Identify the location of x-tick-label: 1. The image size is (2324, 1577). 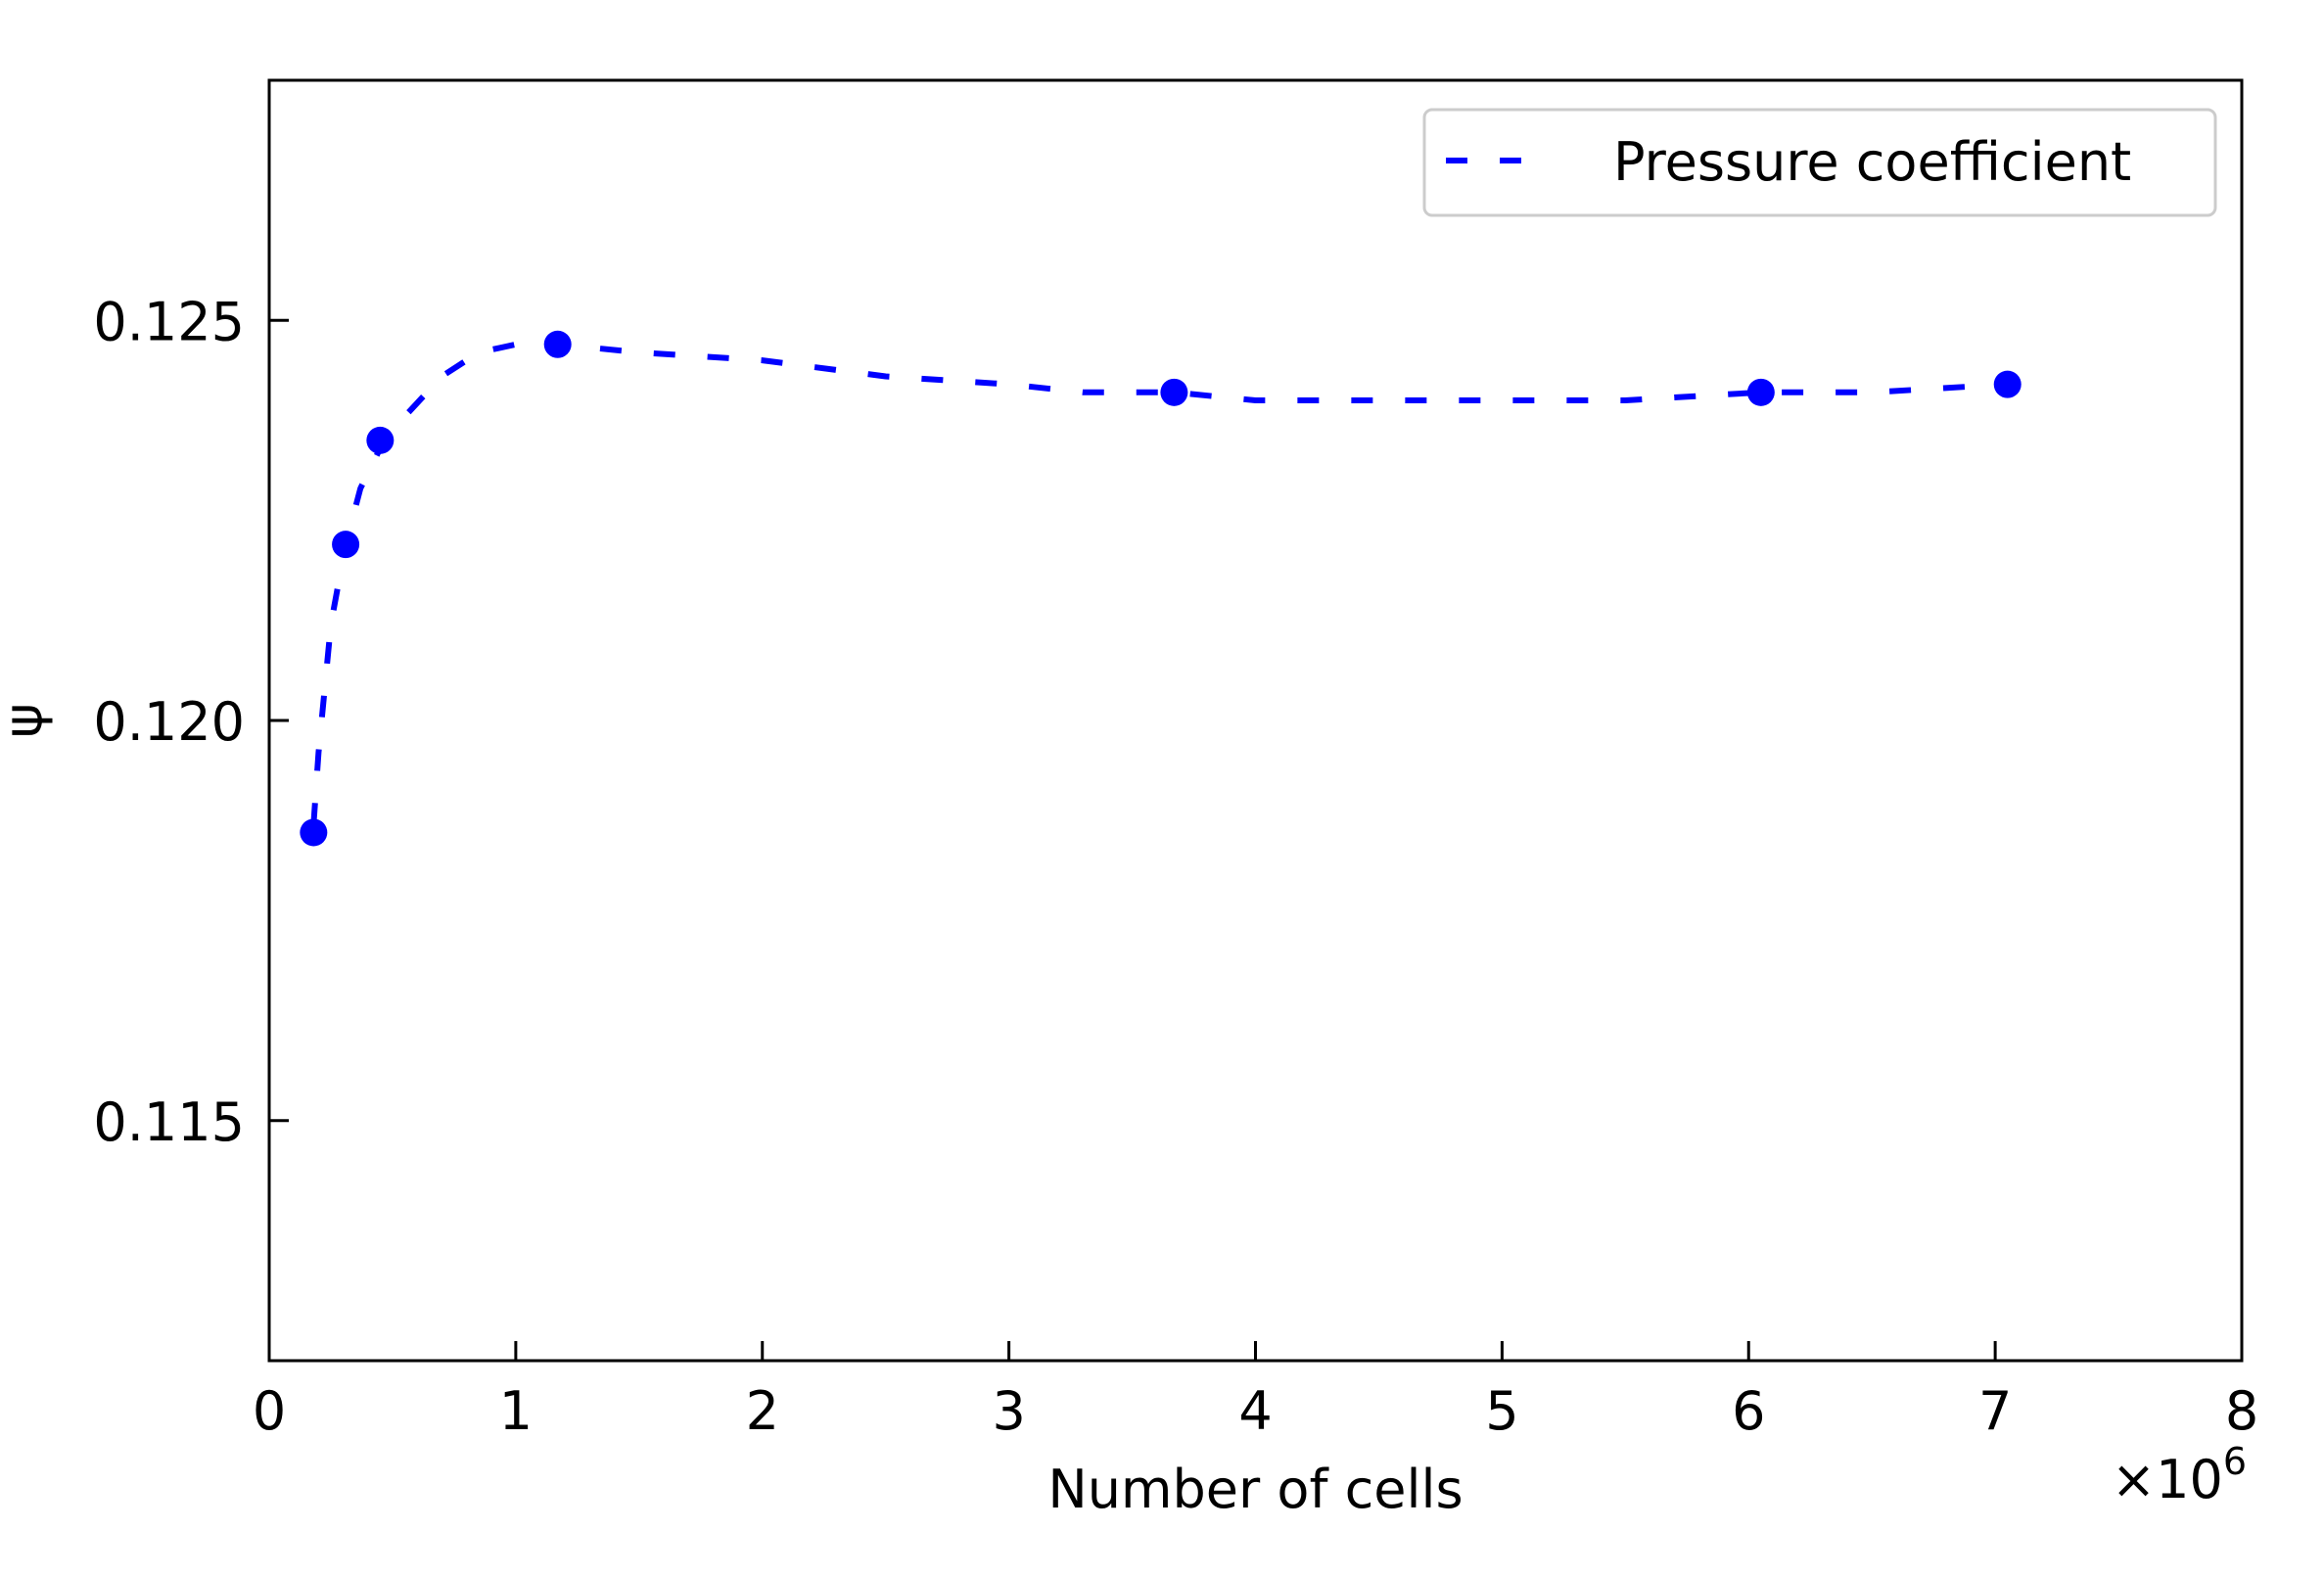
(516, 1411).